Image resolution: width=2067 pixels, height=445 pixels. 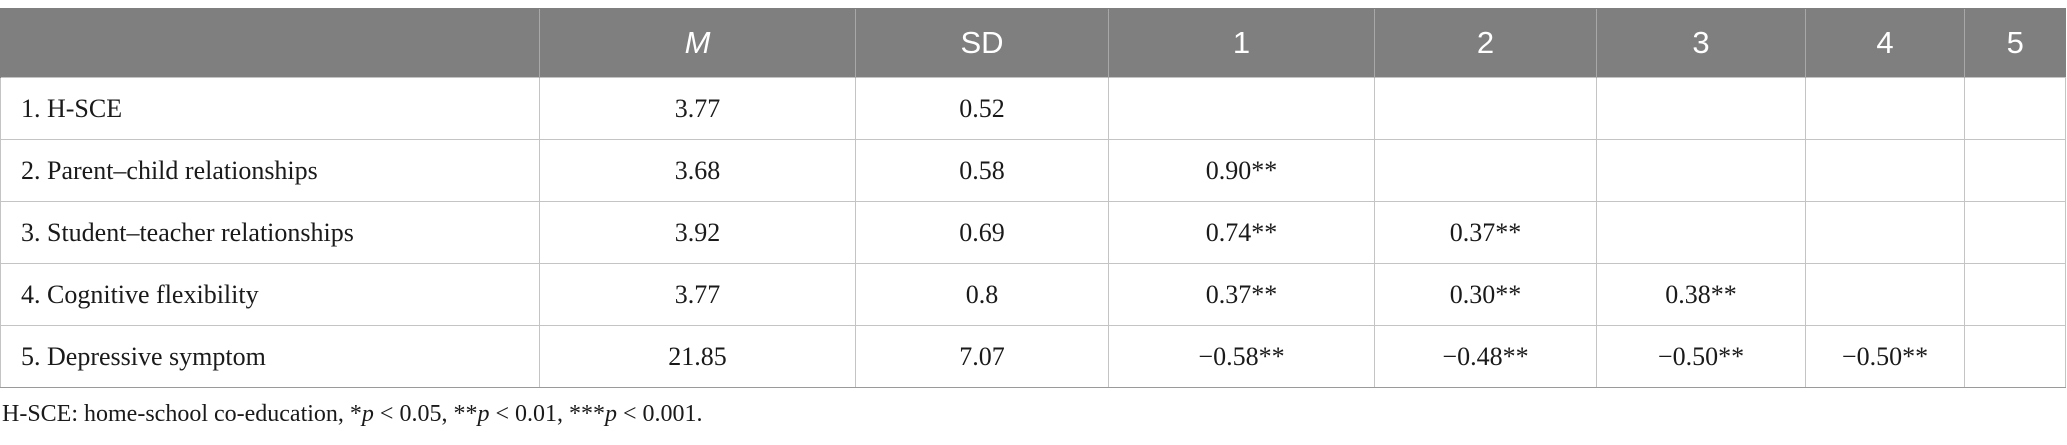 I want to click on cell-r1: 0.90**, so click(x=1241, y=170).